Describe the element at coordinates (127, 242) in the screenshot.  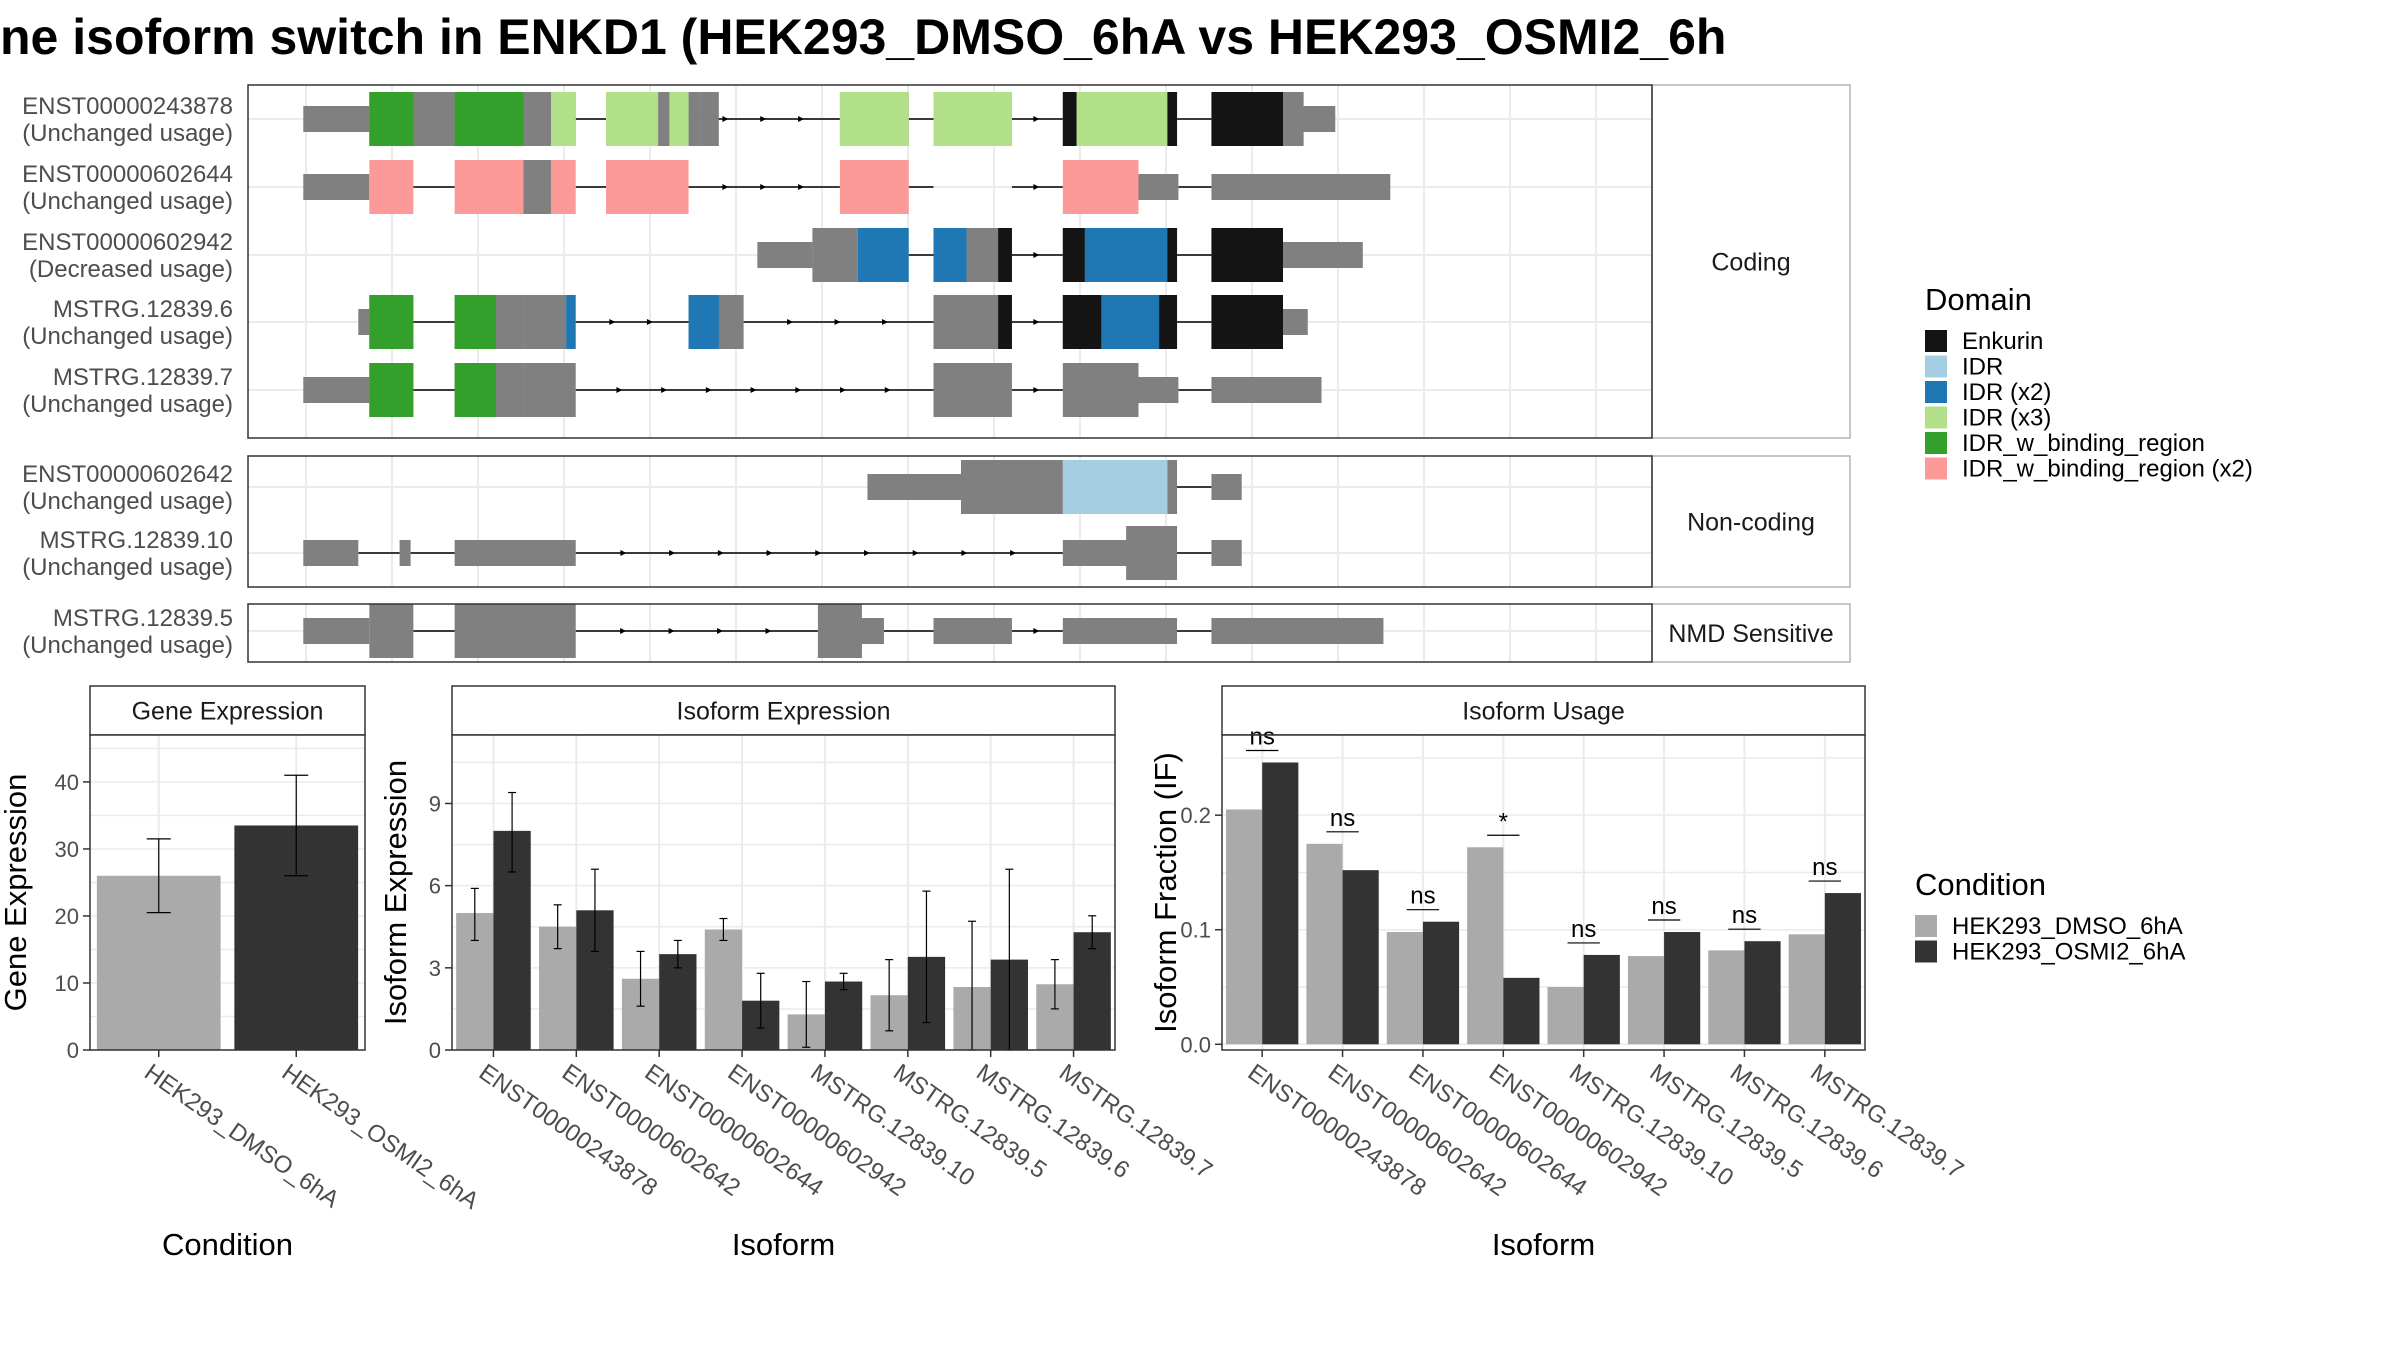
I see `isoform-id-label: ENST00000602942` at that location.